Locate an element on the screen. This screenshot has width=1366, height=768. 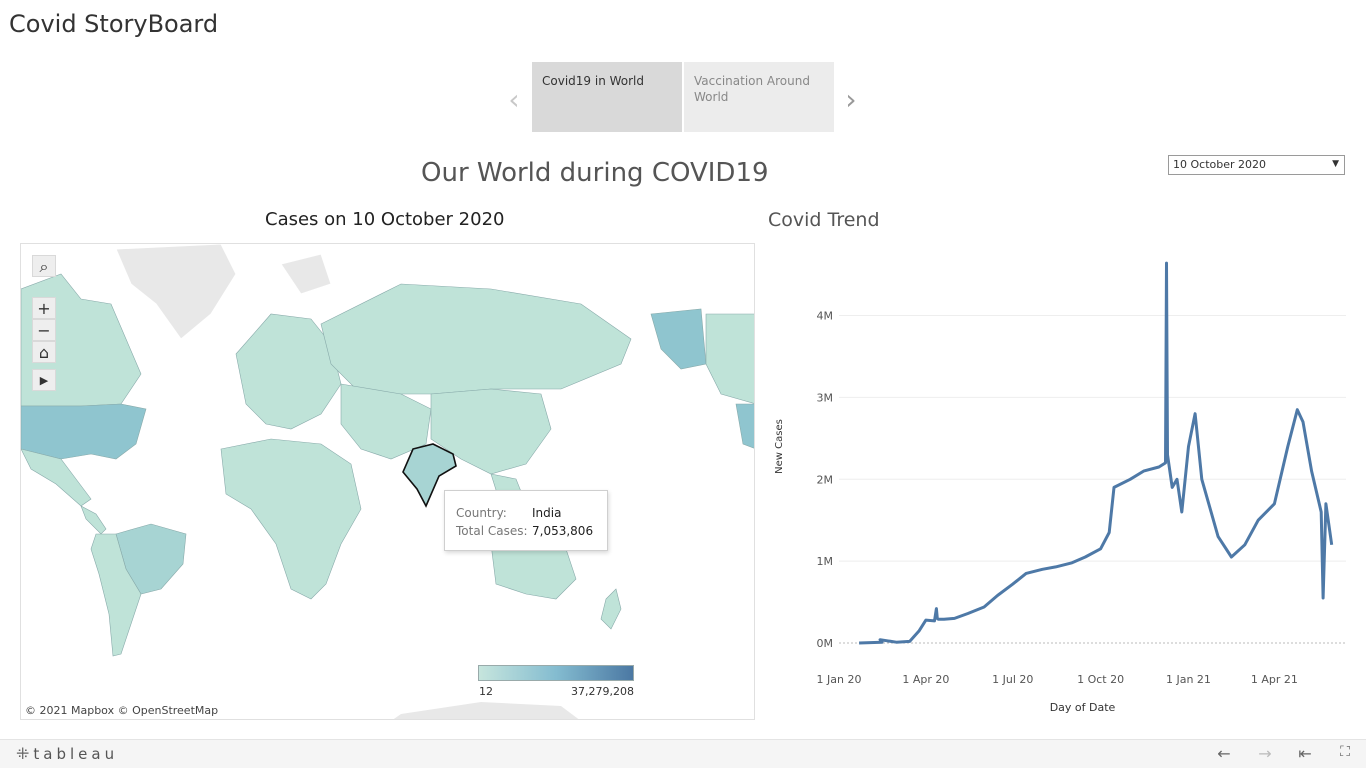
zoom-in-button: + is located at coordinates (44, 308).